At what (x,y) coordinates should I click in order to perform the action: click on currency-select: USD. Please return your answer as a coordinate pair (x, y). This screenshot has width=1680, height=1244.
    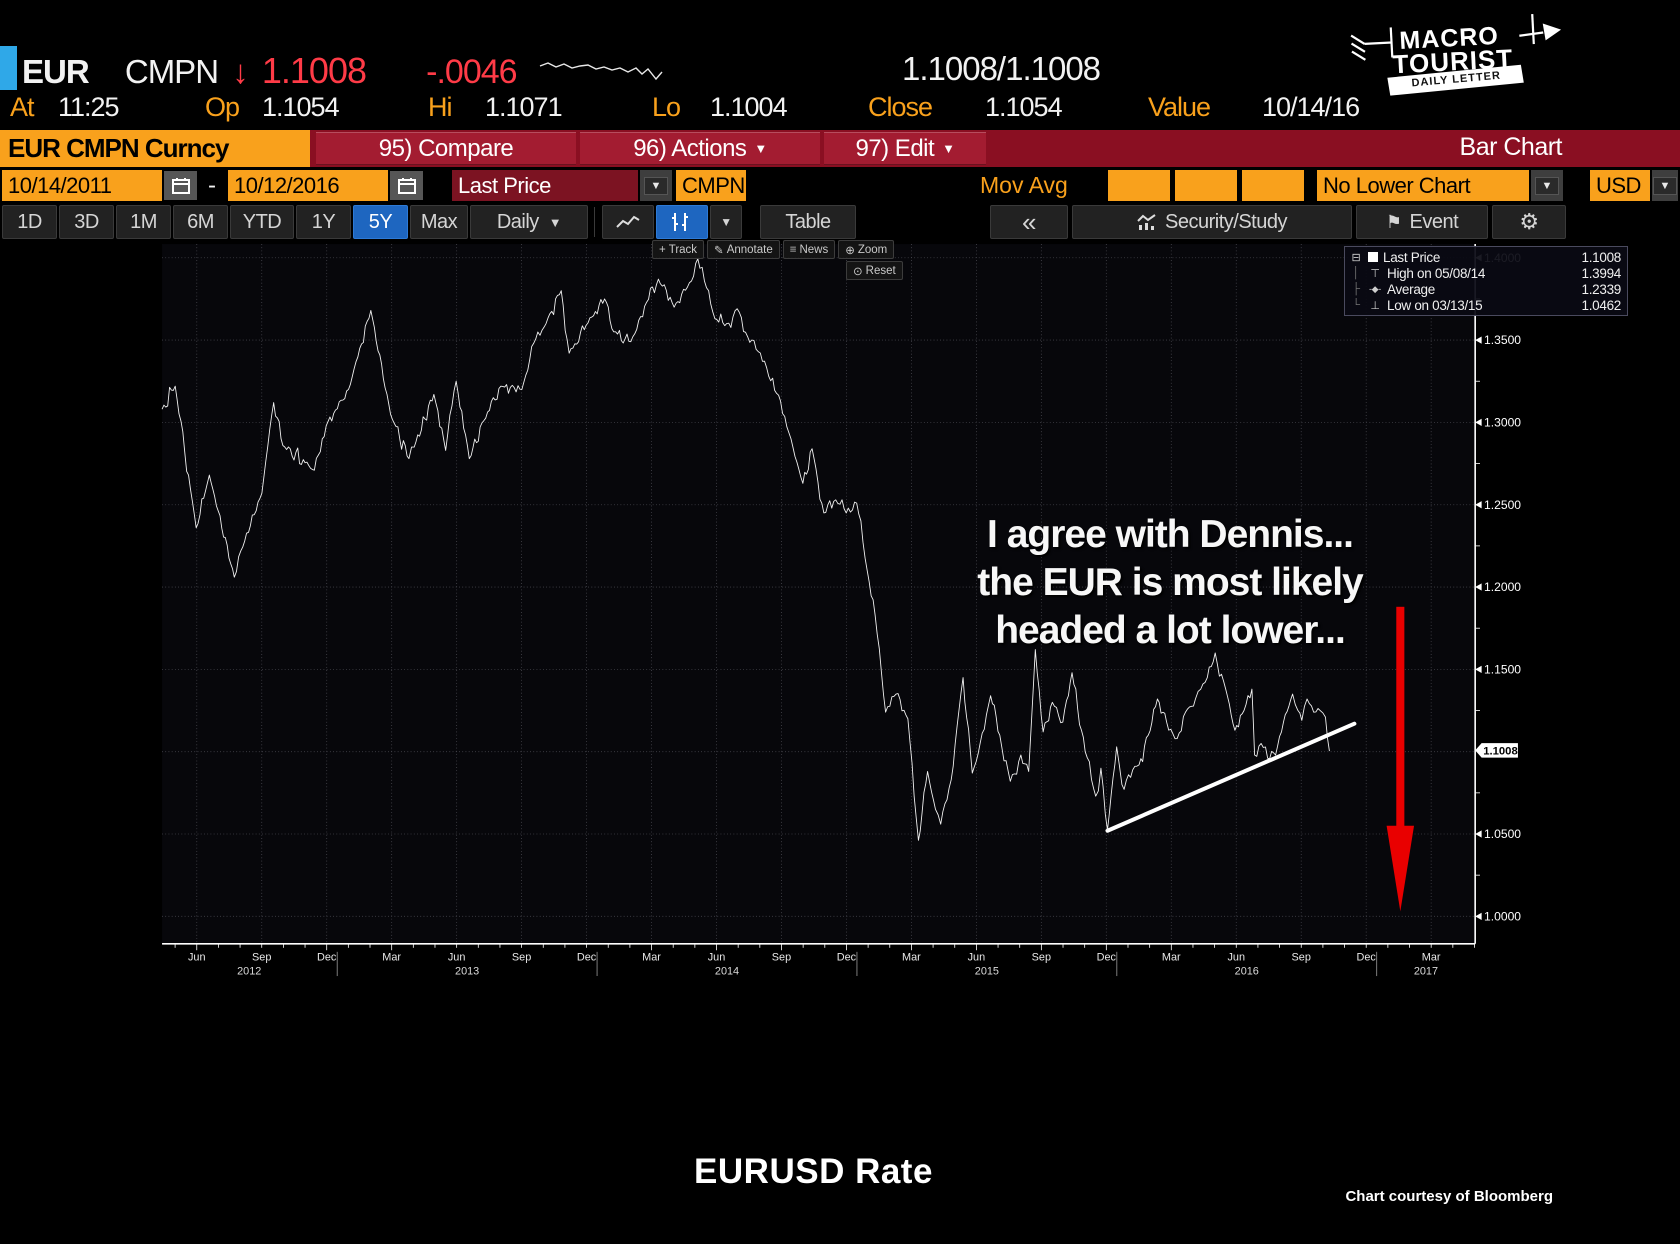
    Looking at the image, I should click on (1620, 185).